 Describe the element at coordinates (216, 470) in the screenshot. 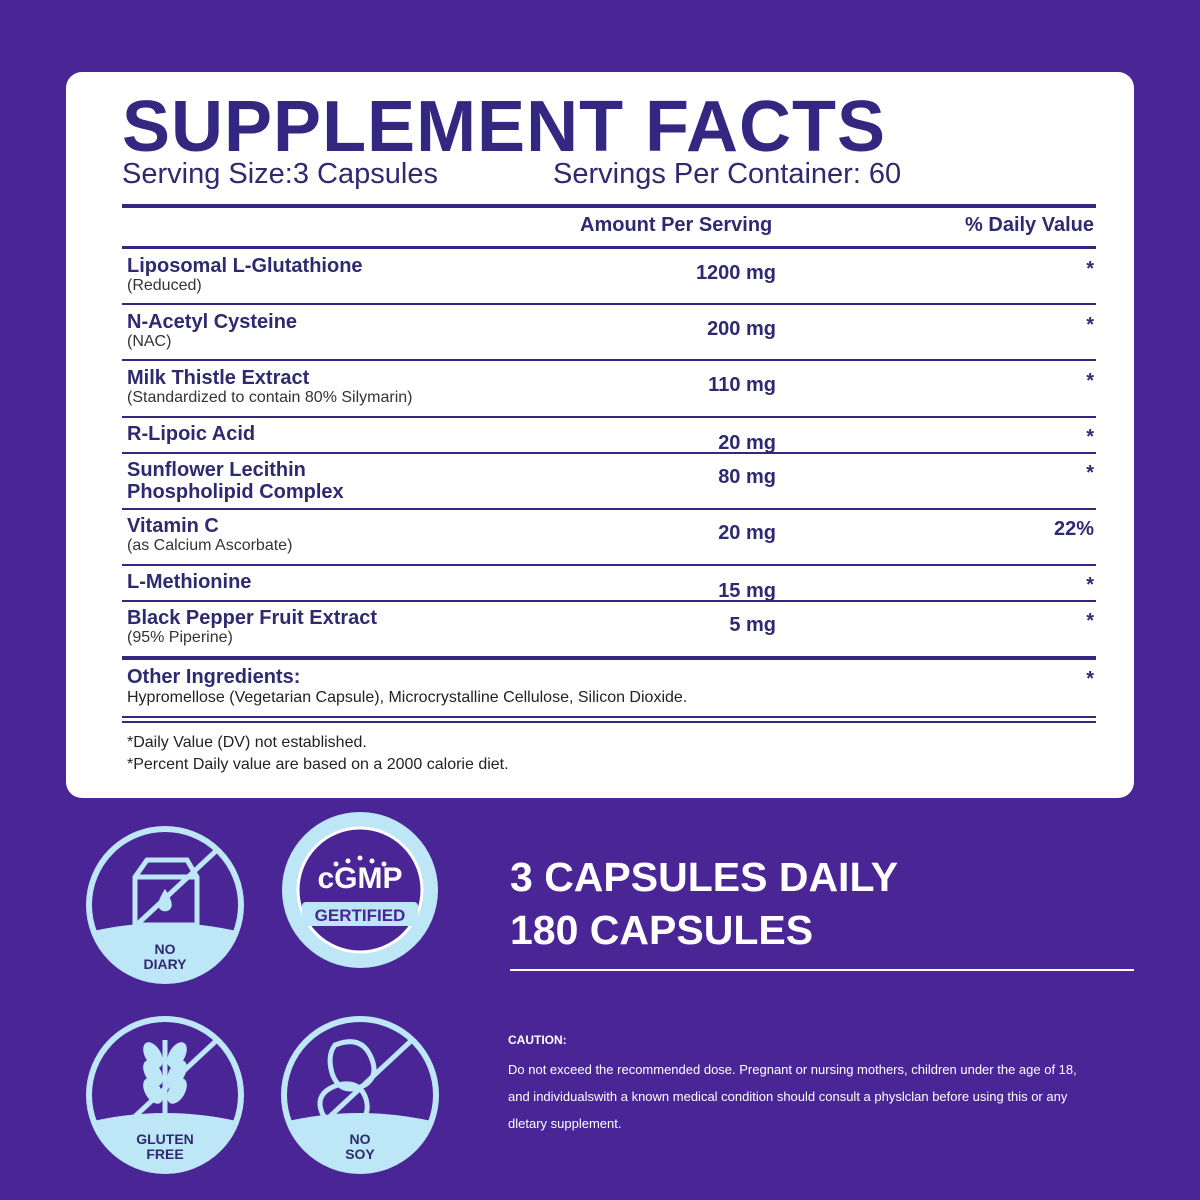

I see `ingredient-name: Sunflower Lecithin` at that location.